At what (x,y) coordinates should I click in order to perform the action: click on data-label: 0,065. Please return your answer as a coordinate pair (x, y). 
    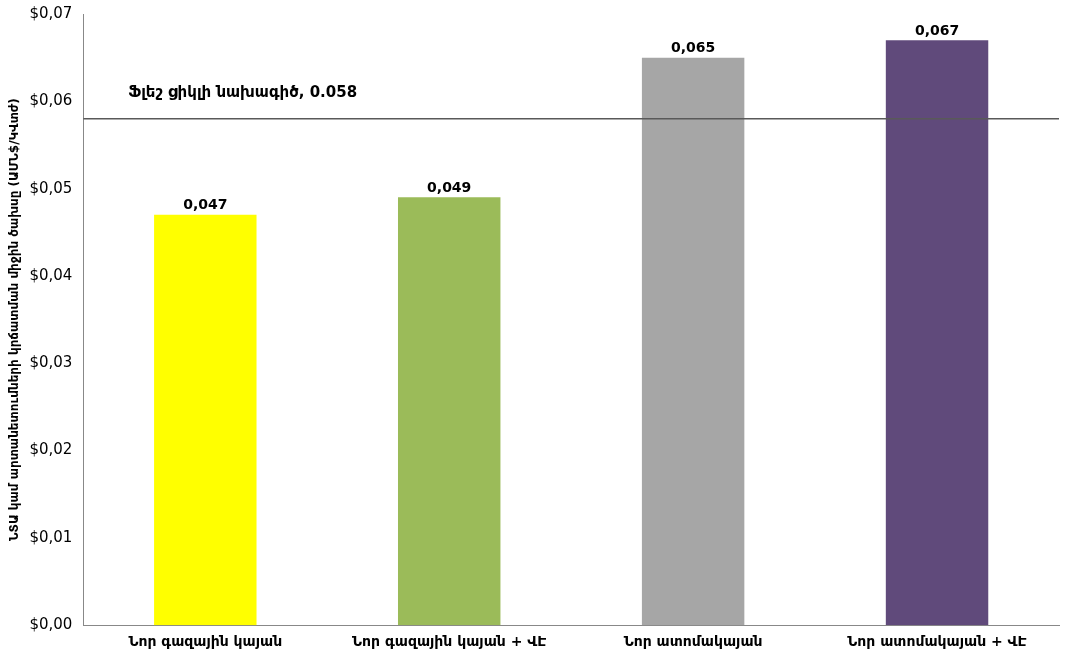
    Looking at the image, I should click on (693, 47).